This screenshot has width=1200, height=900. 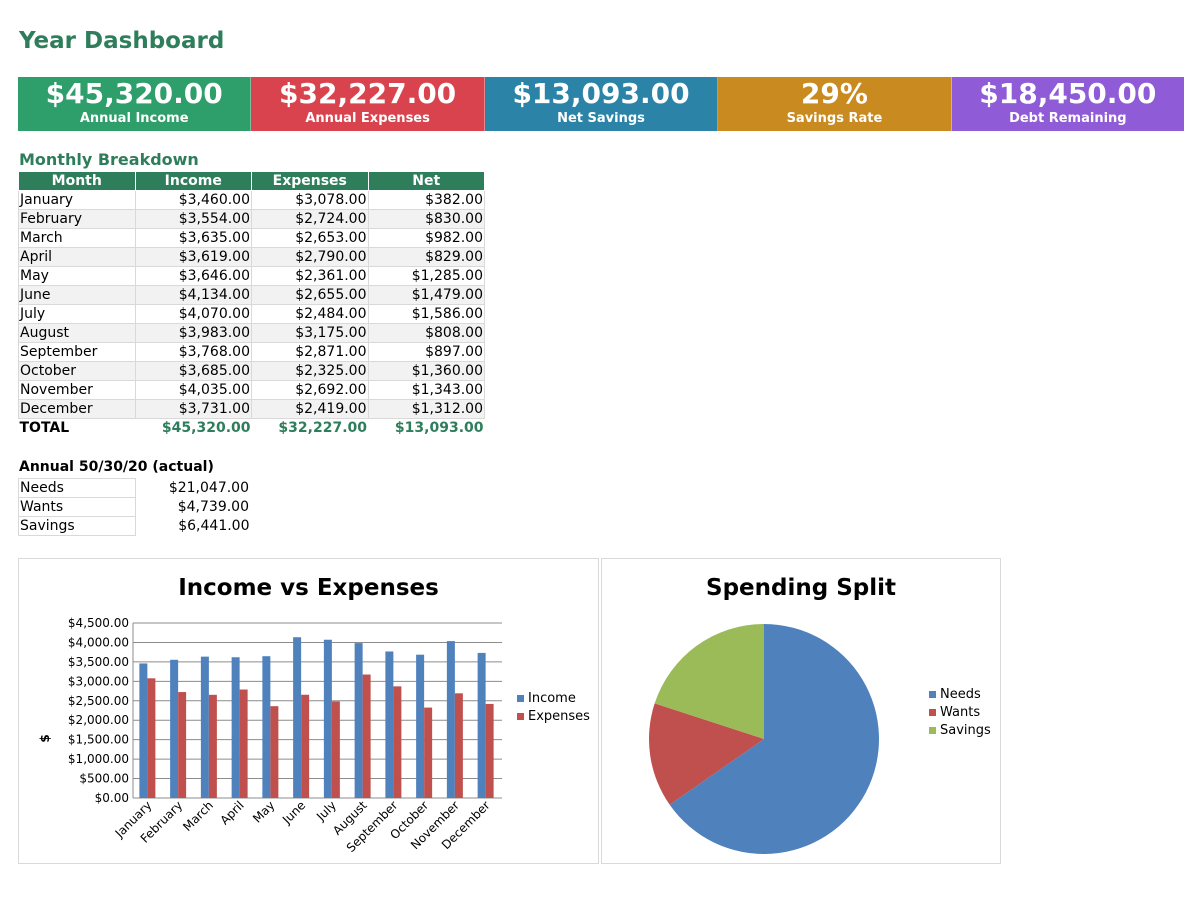 What do you see at coordinates (709, 681) in the screenshot?
I see `pie-slice-savings` at bounding box center [709, 681].